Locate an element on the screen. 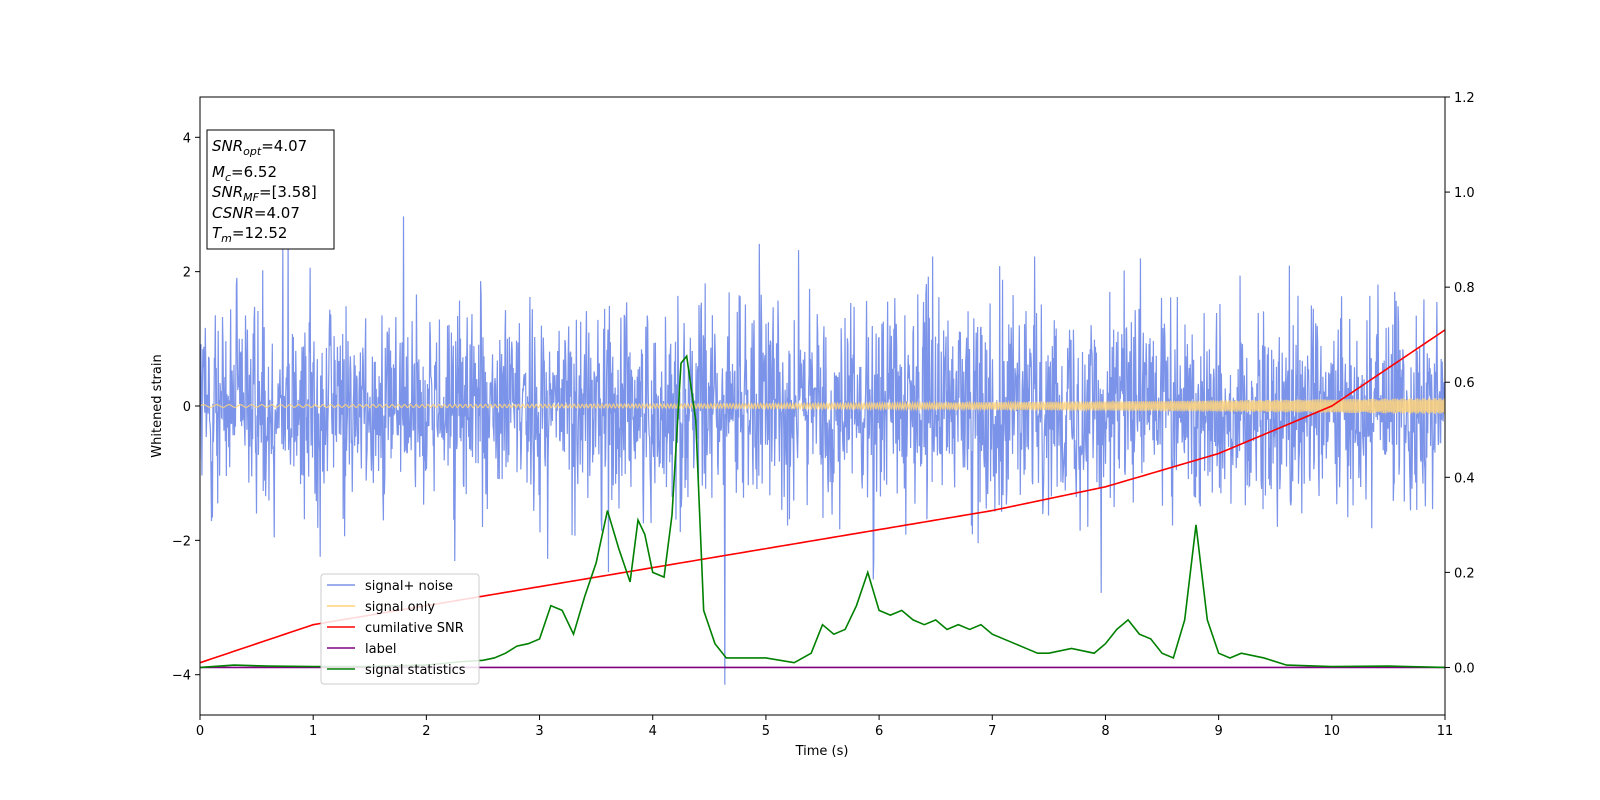 The image size is (1600, 800). legend-label: signal+ noise is located at coordinates (409, 586).